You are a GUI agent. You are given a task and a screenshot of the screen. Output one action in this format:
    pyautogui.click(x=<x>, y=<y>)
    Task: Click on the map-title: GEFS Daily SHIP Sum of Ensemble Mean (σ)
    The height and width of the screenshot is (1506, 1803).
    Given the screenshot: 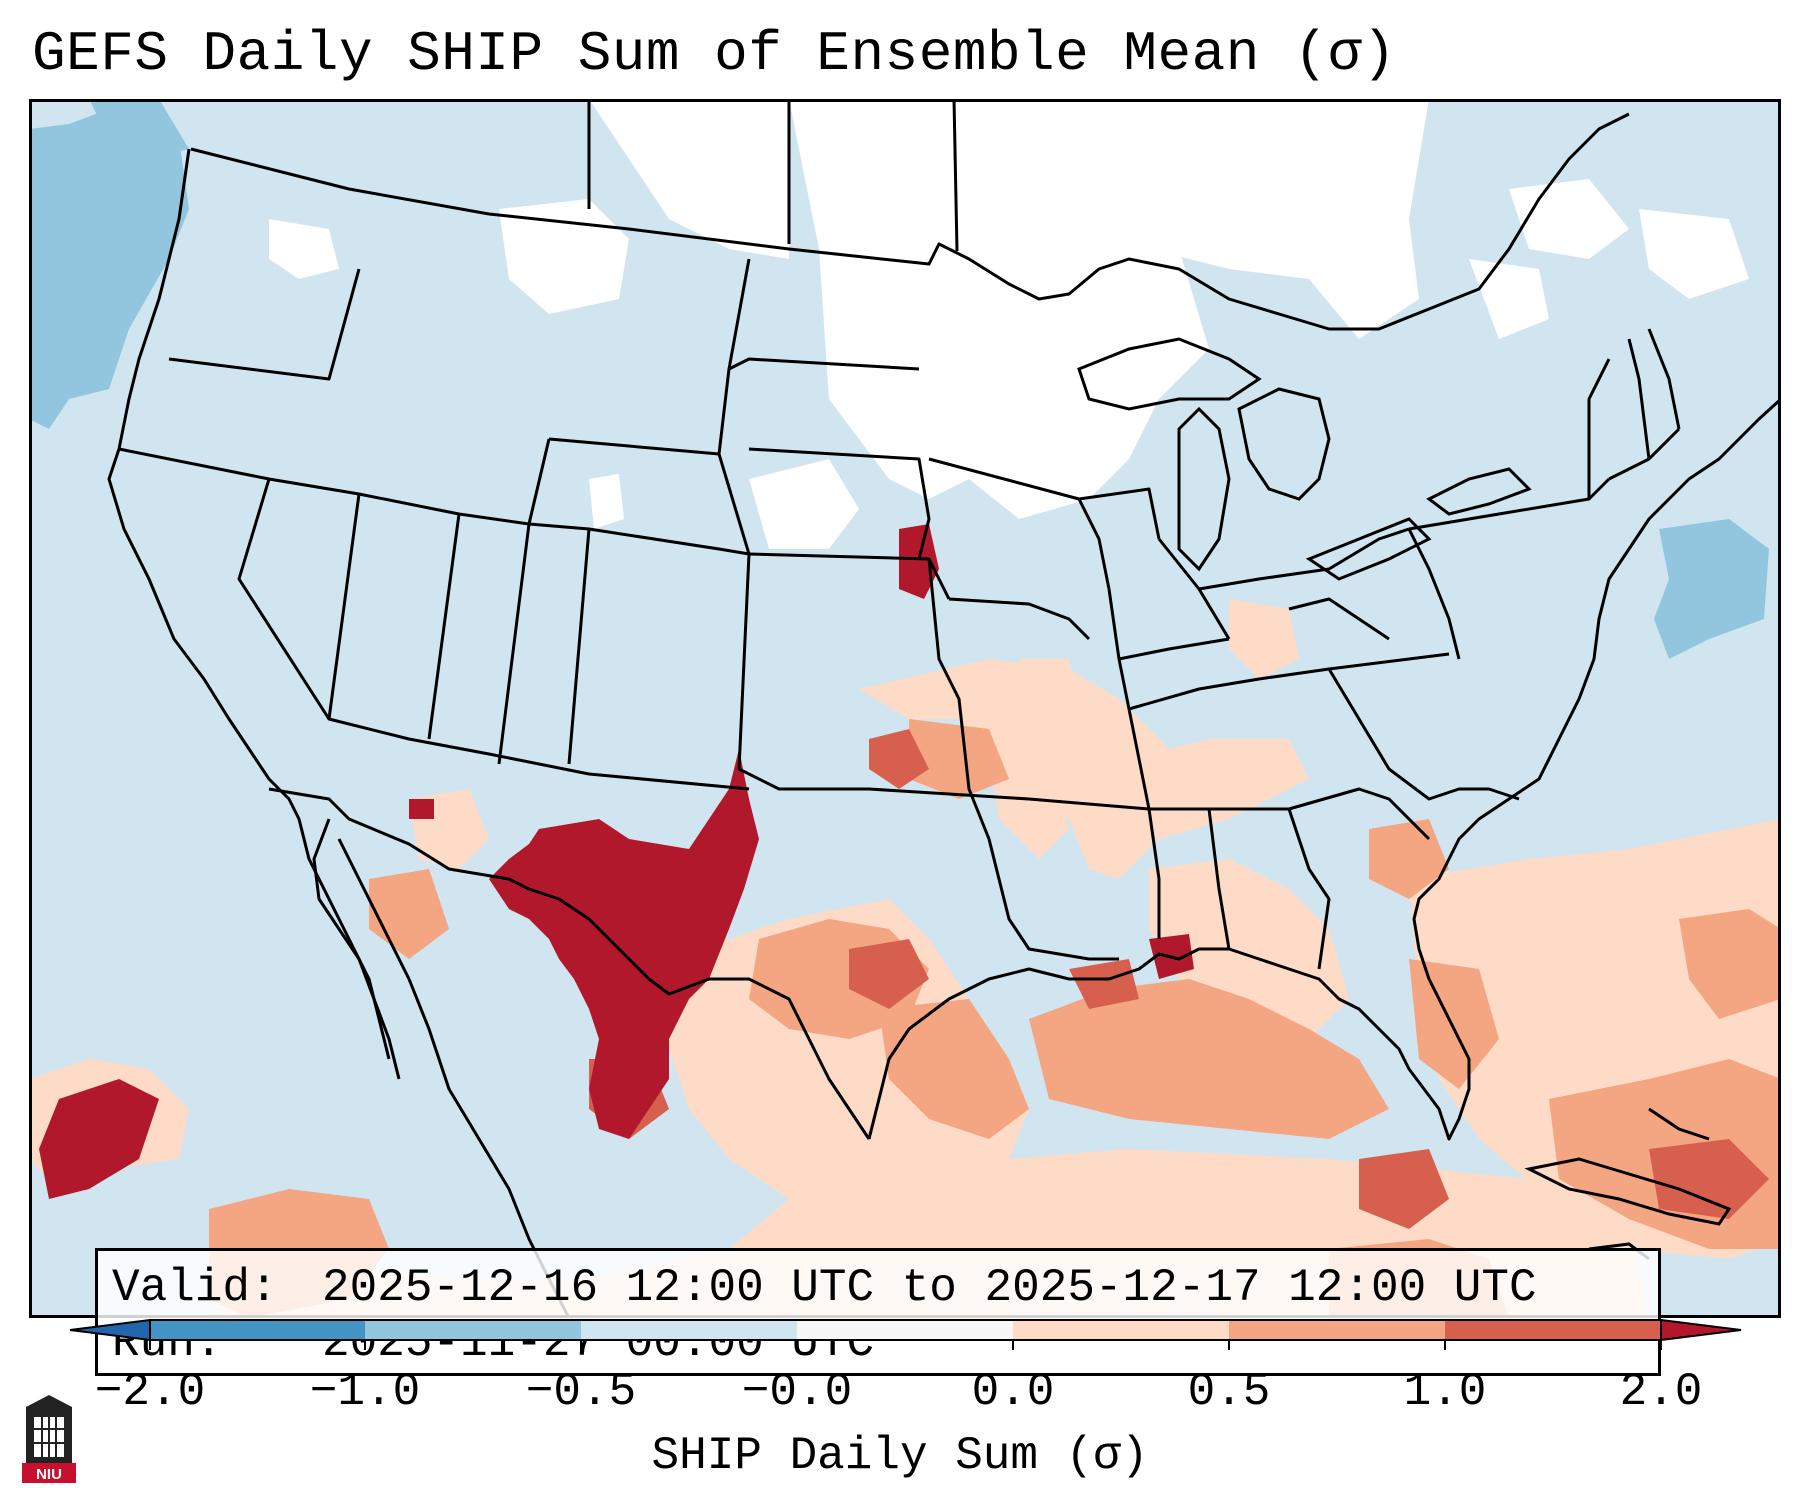 What is the action you would take?
    pyautogui.click(x=714, y=54)
    